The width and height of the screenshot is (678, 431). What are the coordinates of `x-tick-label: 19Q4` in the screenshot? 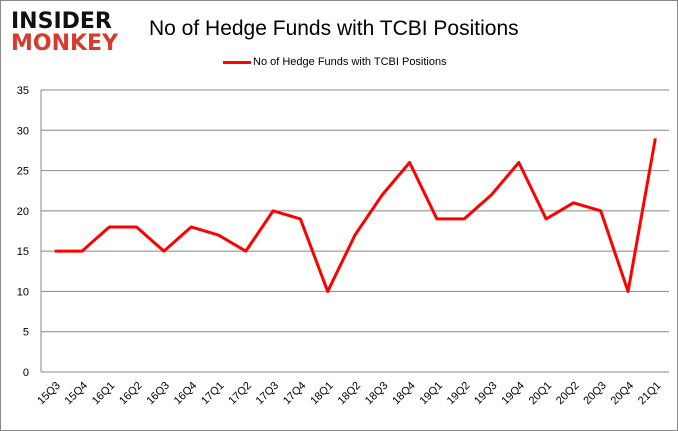 It's located at (513, 394).